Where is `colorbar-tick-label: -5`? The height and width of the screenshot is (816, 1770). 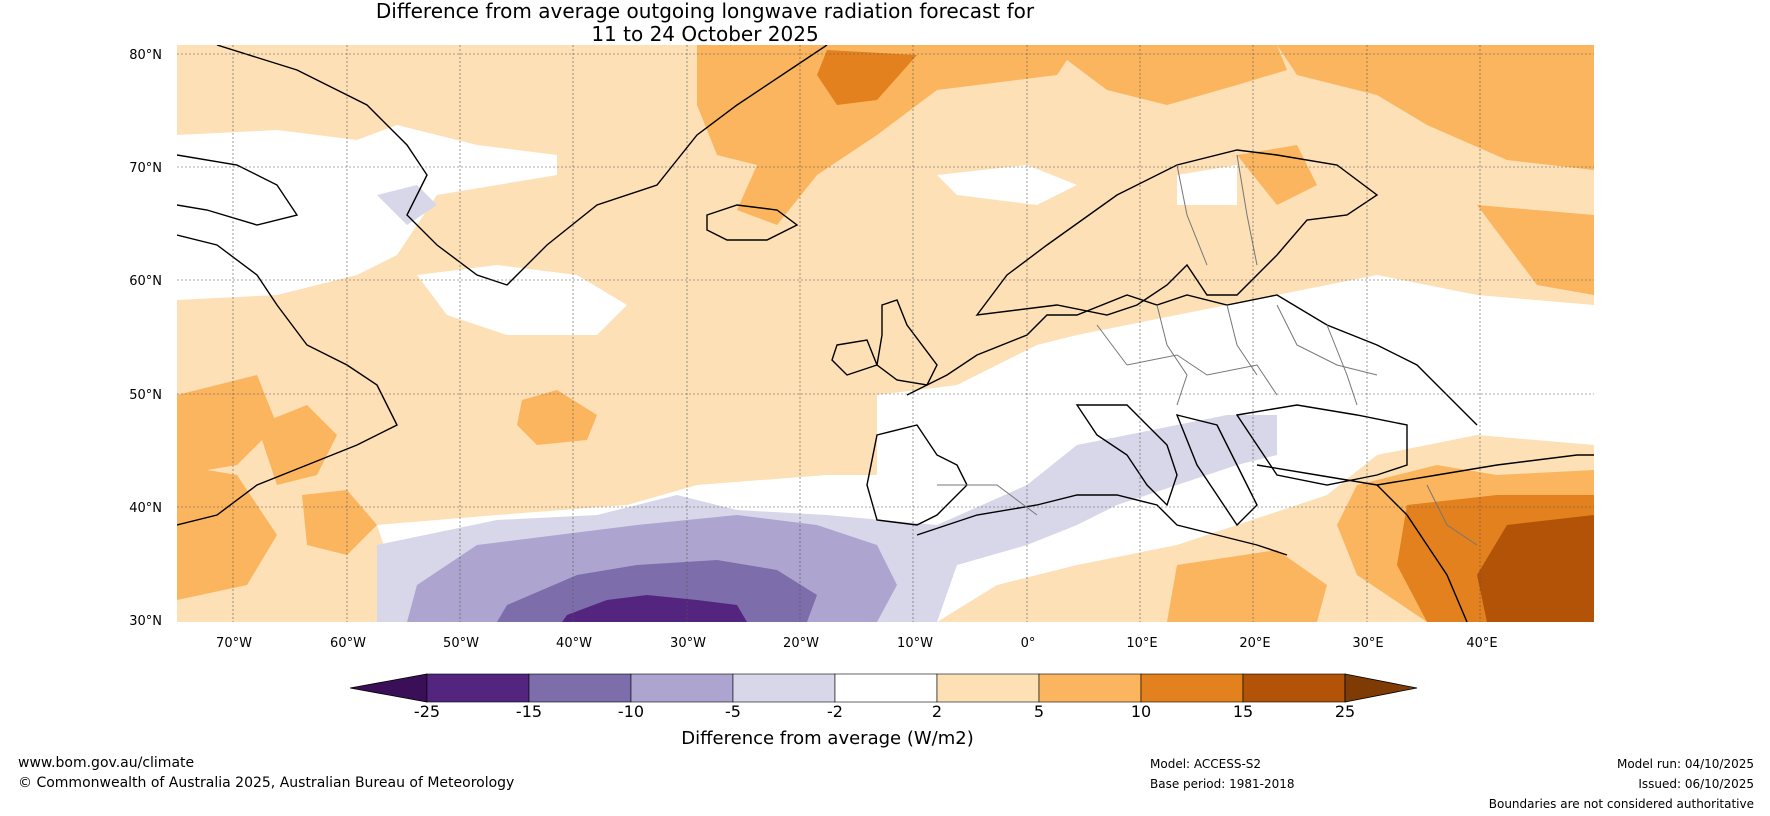 colorbar-tick-label: -5 is located at coordinates (733, 711).